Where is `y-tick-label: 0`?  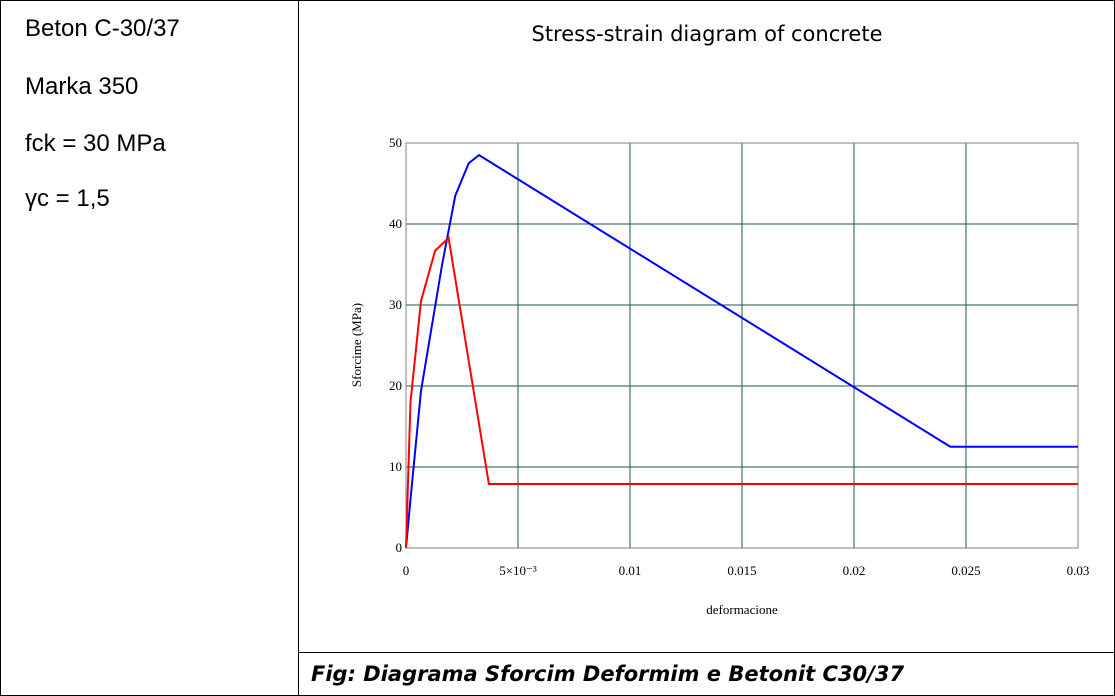 y-tick-label: 0 is located at coordinates (399, 547).